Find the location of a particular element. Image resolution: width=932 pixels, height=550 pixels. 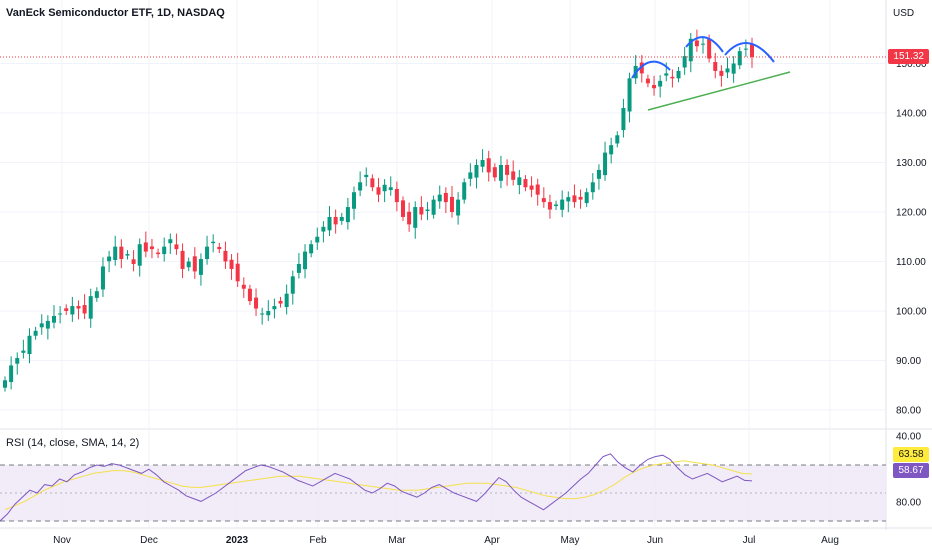

price-axis-tick: 130.00 is located at coordinates (911, 163).